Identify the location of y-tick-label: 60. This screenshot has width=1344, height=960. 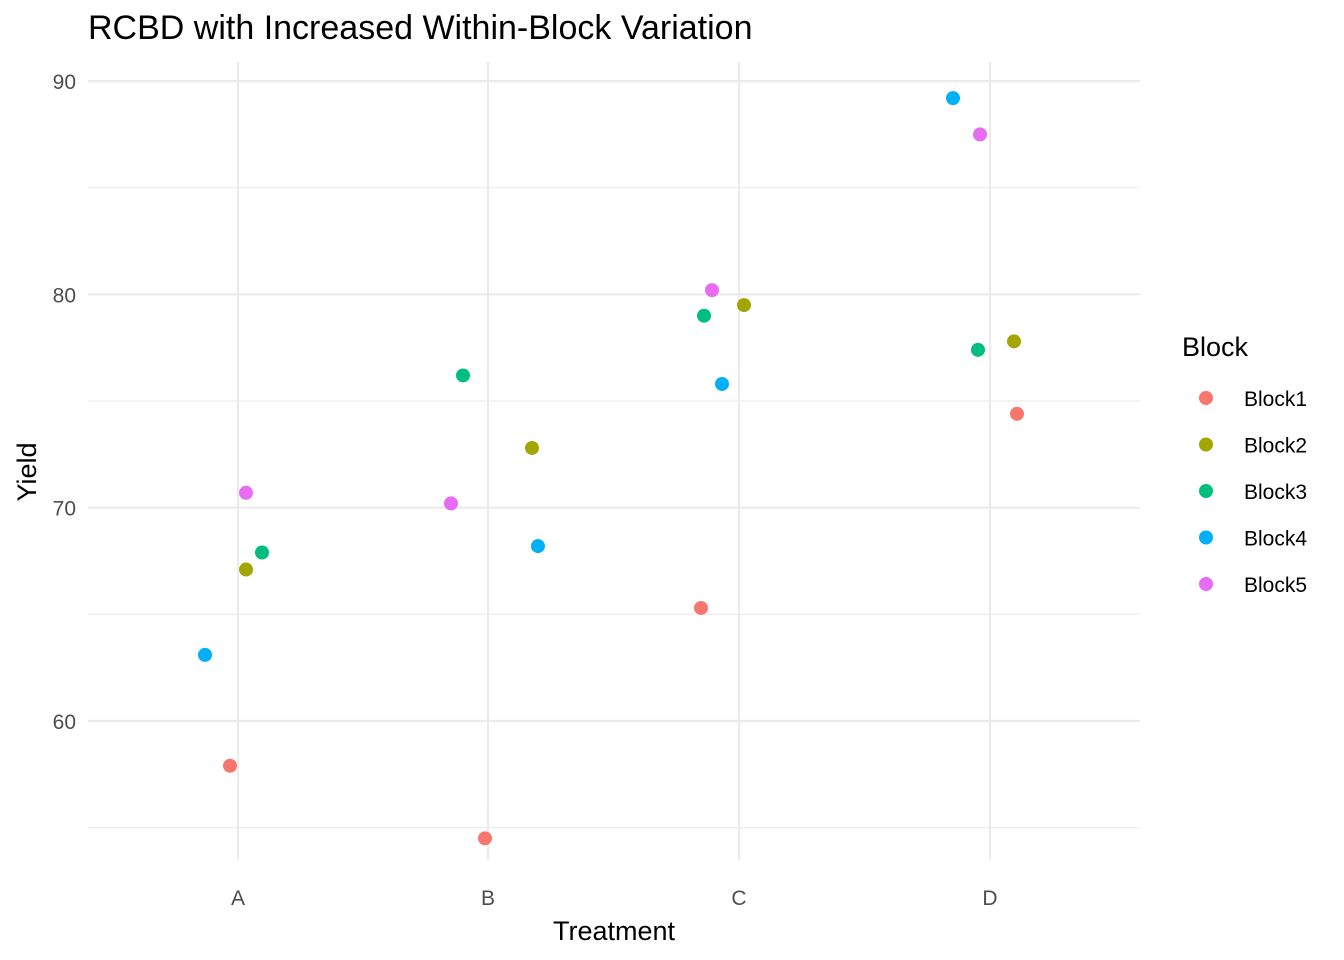
(64, 722).